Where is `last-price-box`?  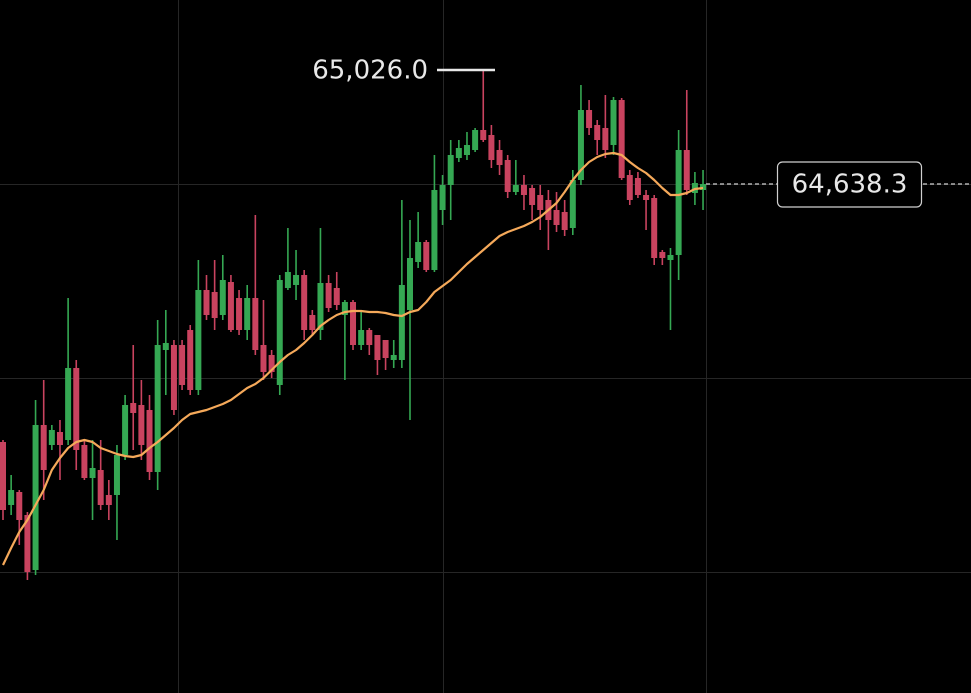
last-price-box is located at coordinates (849, 184).